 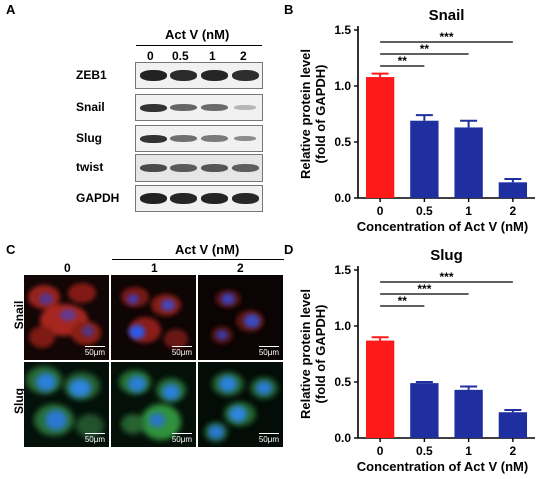 I want to click on panel-label-a: A, so click(x=11, y=9).